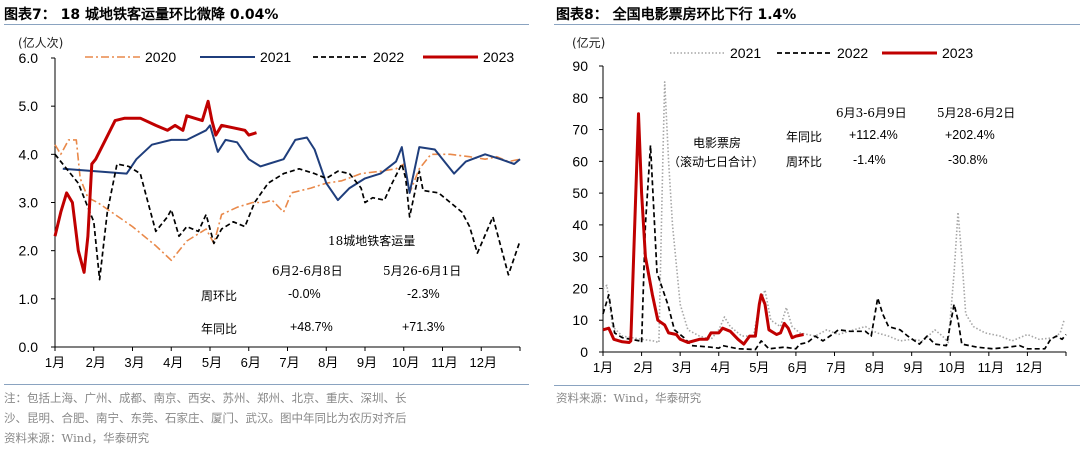 This screenshot has width=1080, height=452. I want to click on figure7-title: 图表7： 18 城地铁客运量环比微降 0.04%, so click(141, 14).